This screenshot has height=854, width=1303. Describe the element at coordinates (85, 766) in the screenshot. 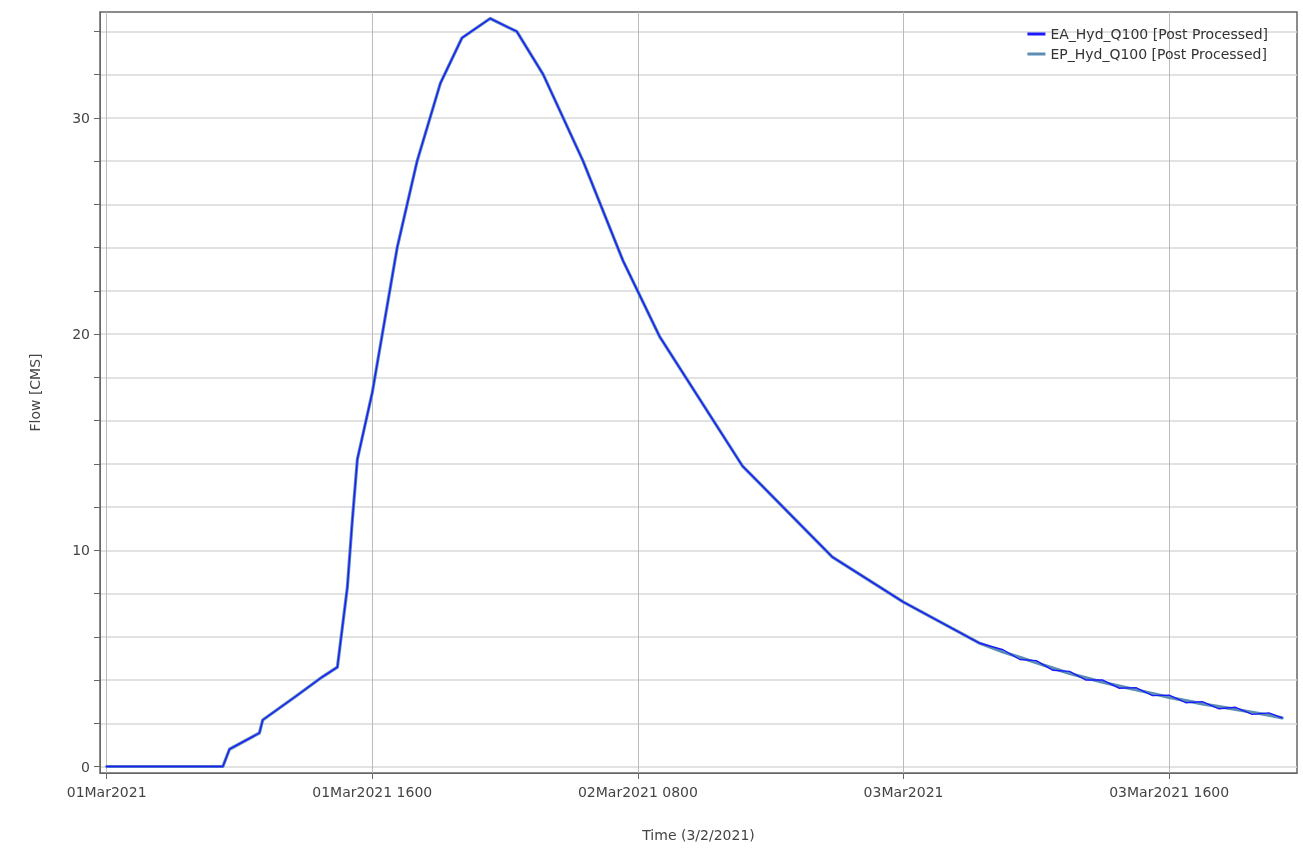

I see `y-tick-label: 0` at that location.